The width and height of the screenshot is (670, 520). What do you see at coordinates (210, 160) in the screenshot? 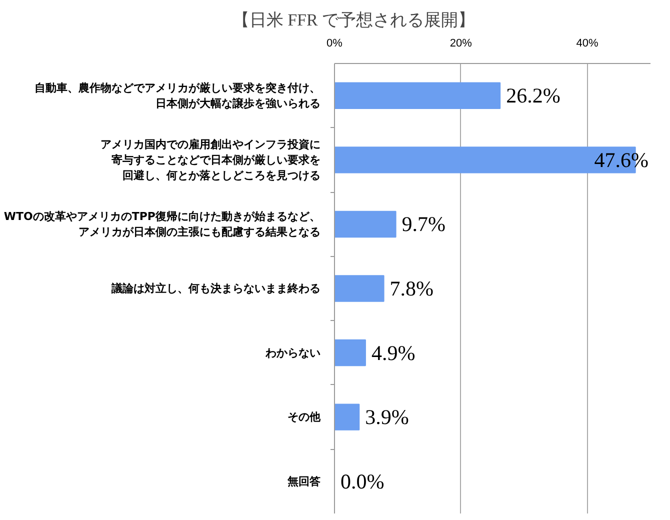
I see `y-tick-label: アメリカ国内での雇用創出やインフラ投資に寄与することなどで日本側が厳しい要求を回避し、何とか落としどころを見つける` at bounding box center [210, 160].